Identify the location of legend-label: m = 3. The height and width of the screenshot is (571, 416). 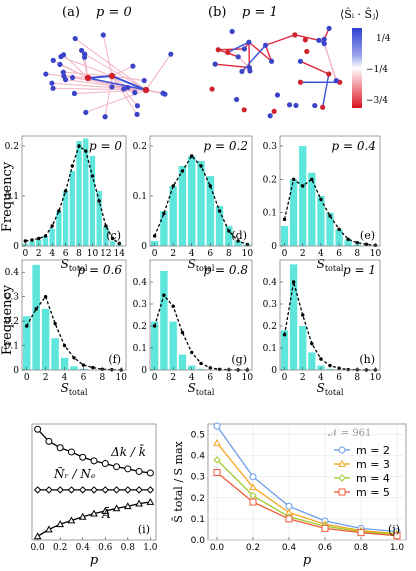
(373, 464).